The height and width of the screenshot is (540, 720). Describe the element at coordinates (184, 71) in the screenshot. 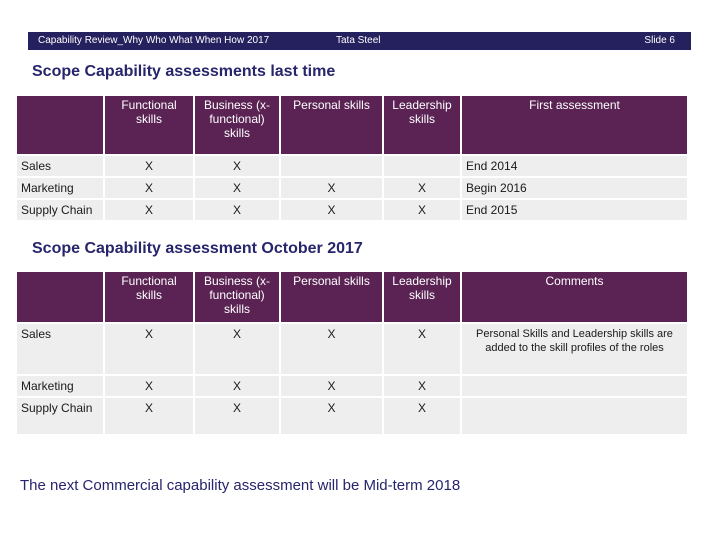

I see `section-title-last-time: Scope Capability assessments last time` at that location.